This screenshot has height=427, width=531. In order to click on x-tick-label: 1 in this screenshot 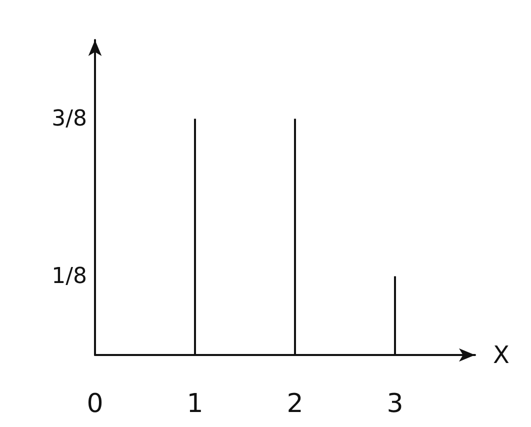, I will do `click(195, 404)`.